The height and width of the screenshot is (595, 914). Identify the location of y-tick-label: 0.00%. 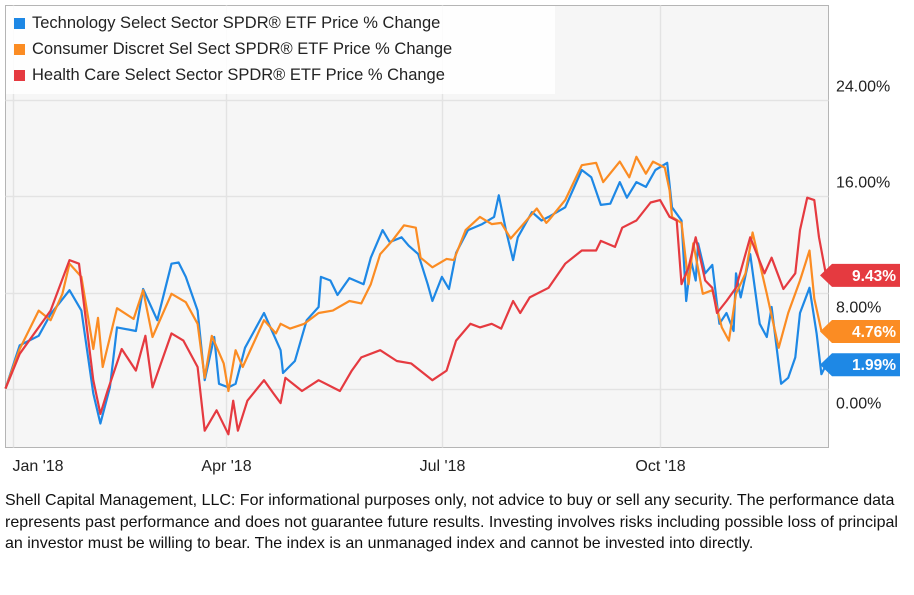
(858, 404).